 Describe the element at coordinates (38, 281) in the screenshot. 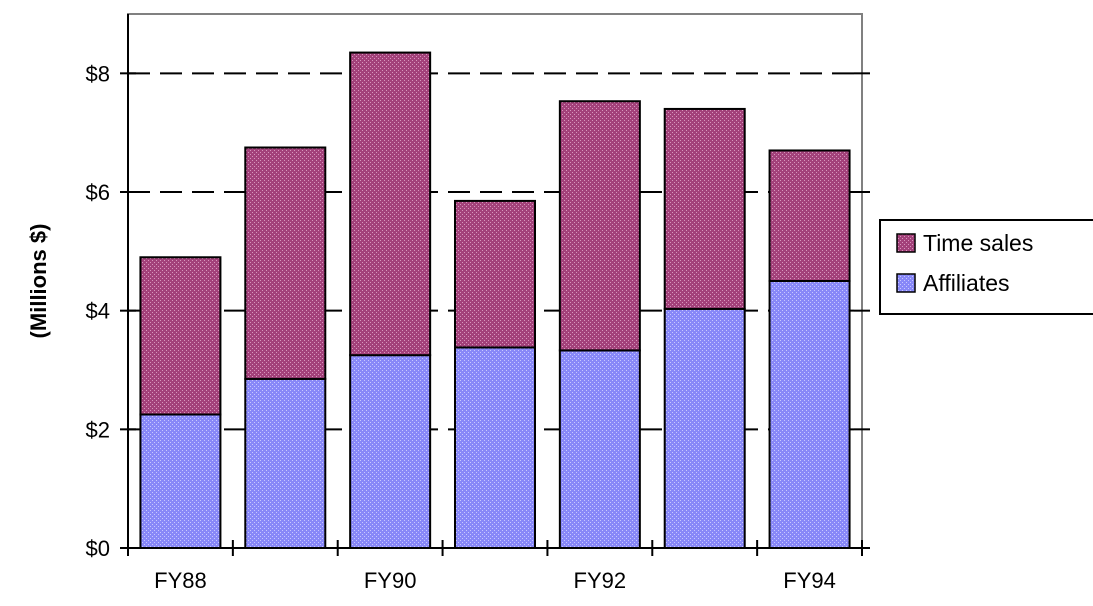

I see `y-axis-label: (Millions $)` at that location.